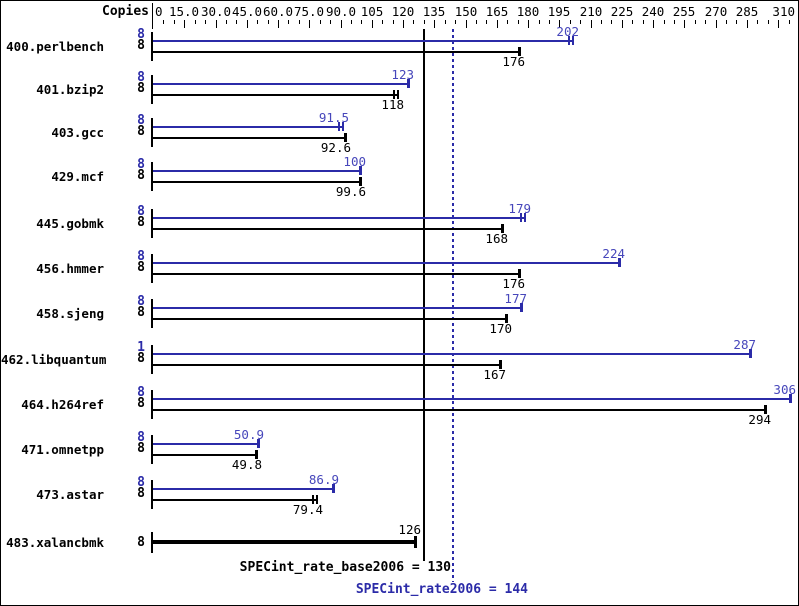 Image resolution: width=799 pixels, height=606 pixels. I want to click on benchmark-label: 471.omnetpp, so click(62, 449).